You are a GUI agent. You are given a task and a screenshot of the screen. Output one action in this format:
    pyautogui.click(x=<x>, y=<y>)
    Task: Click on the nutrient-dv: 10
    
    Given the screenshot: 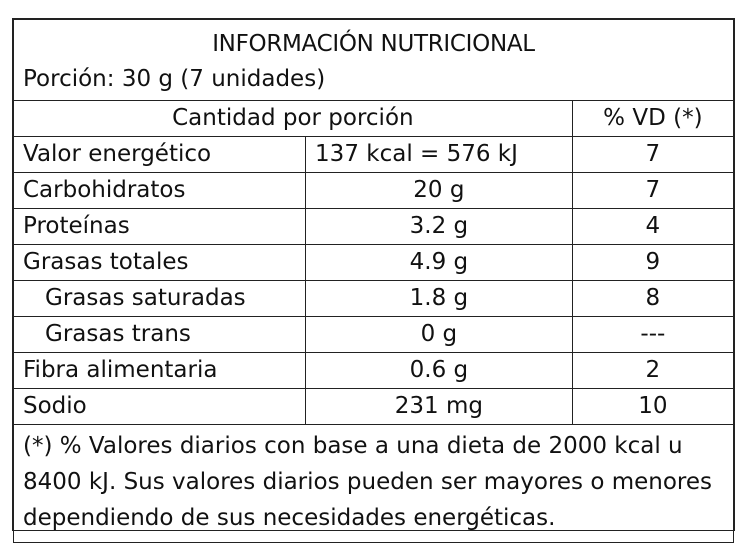 What is the action you would take?
    pyautogui.click(x=653, y=406)
    